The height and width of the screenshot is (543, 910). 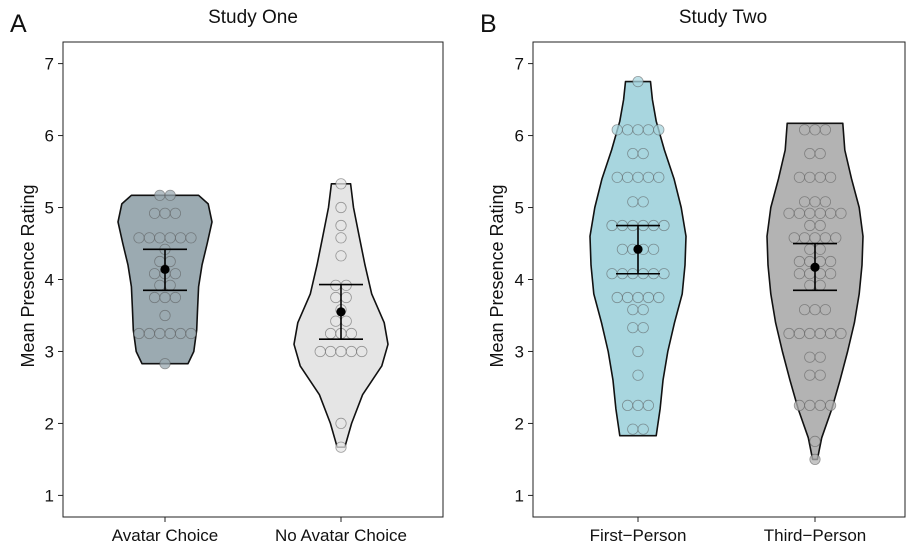 What do you see at coordinates (638, 534) in the screenshot?
I see `x-tick-label: First−Person` at bounding box center [638, 534].